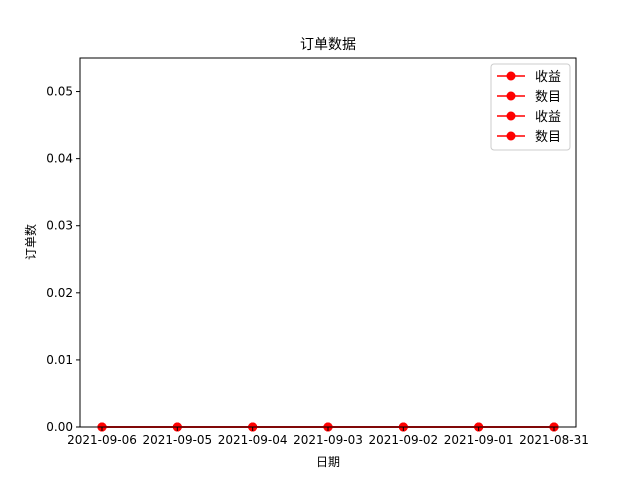 The image size is (640, 480). Describe the element at coordinates (59, 92) in the screenshot. I see `y-tick-label: 0.05` at that location.